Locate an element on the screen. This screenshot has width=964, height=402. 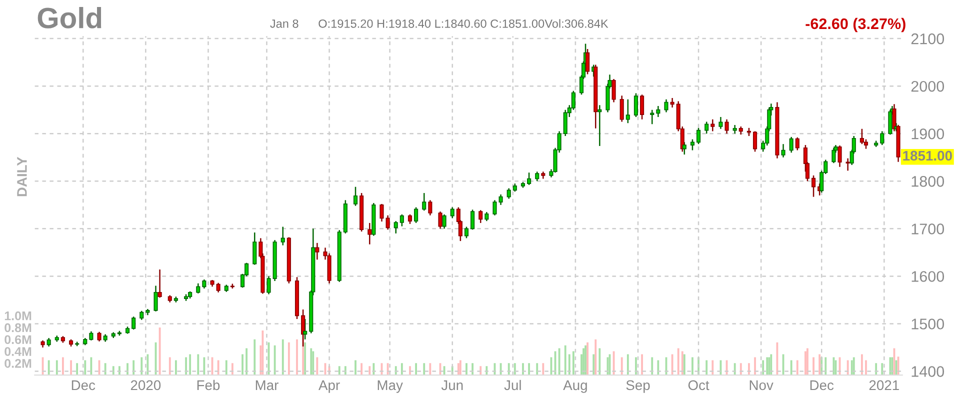
x-tick-label: Nov is located at coordinates (762, 385).